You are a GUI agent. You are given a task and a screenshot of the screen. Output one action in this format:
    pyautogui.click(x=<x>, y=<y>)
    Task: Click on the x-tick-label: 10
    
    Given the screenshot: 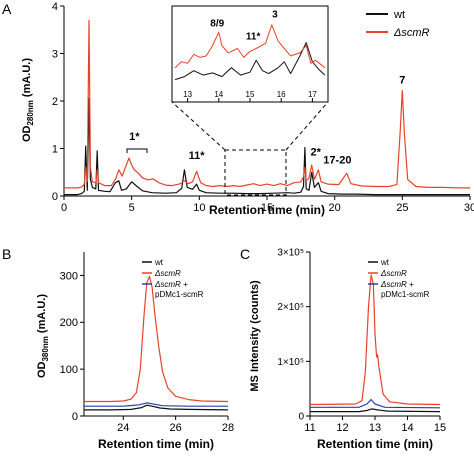 What is the action you would take?
    pyautogui.click(x=199, y=208)
    